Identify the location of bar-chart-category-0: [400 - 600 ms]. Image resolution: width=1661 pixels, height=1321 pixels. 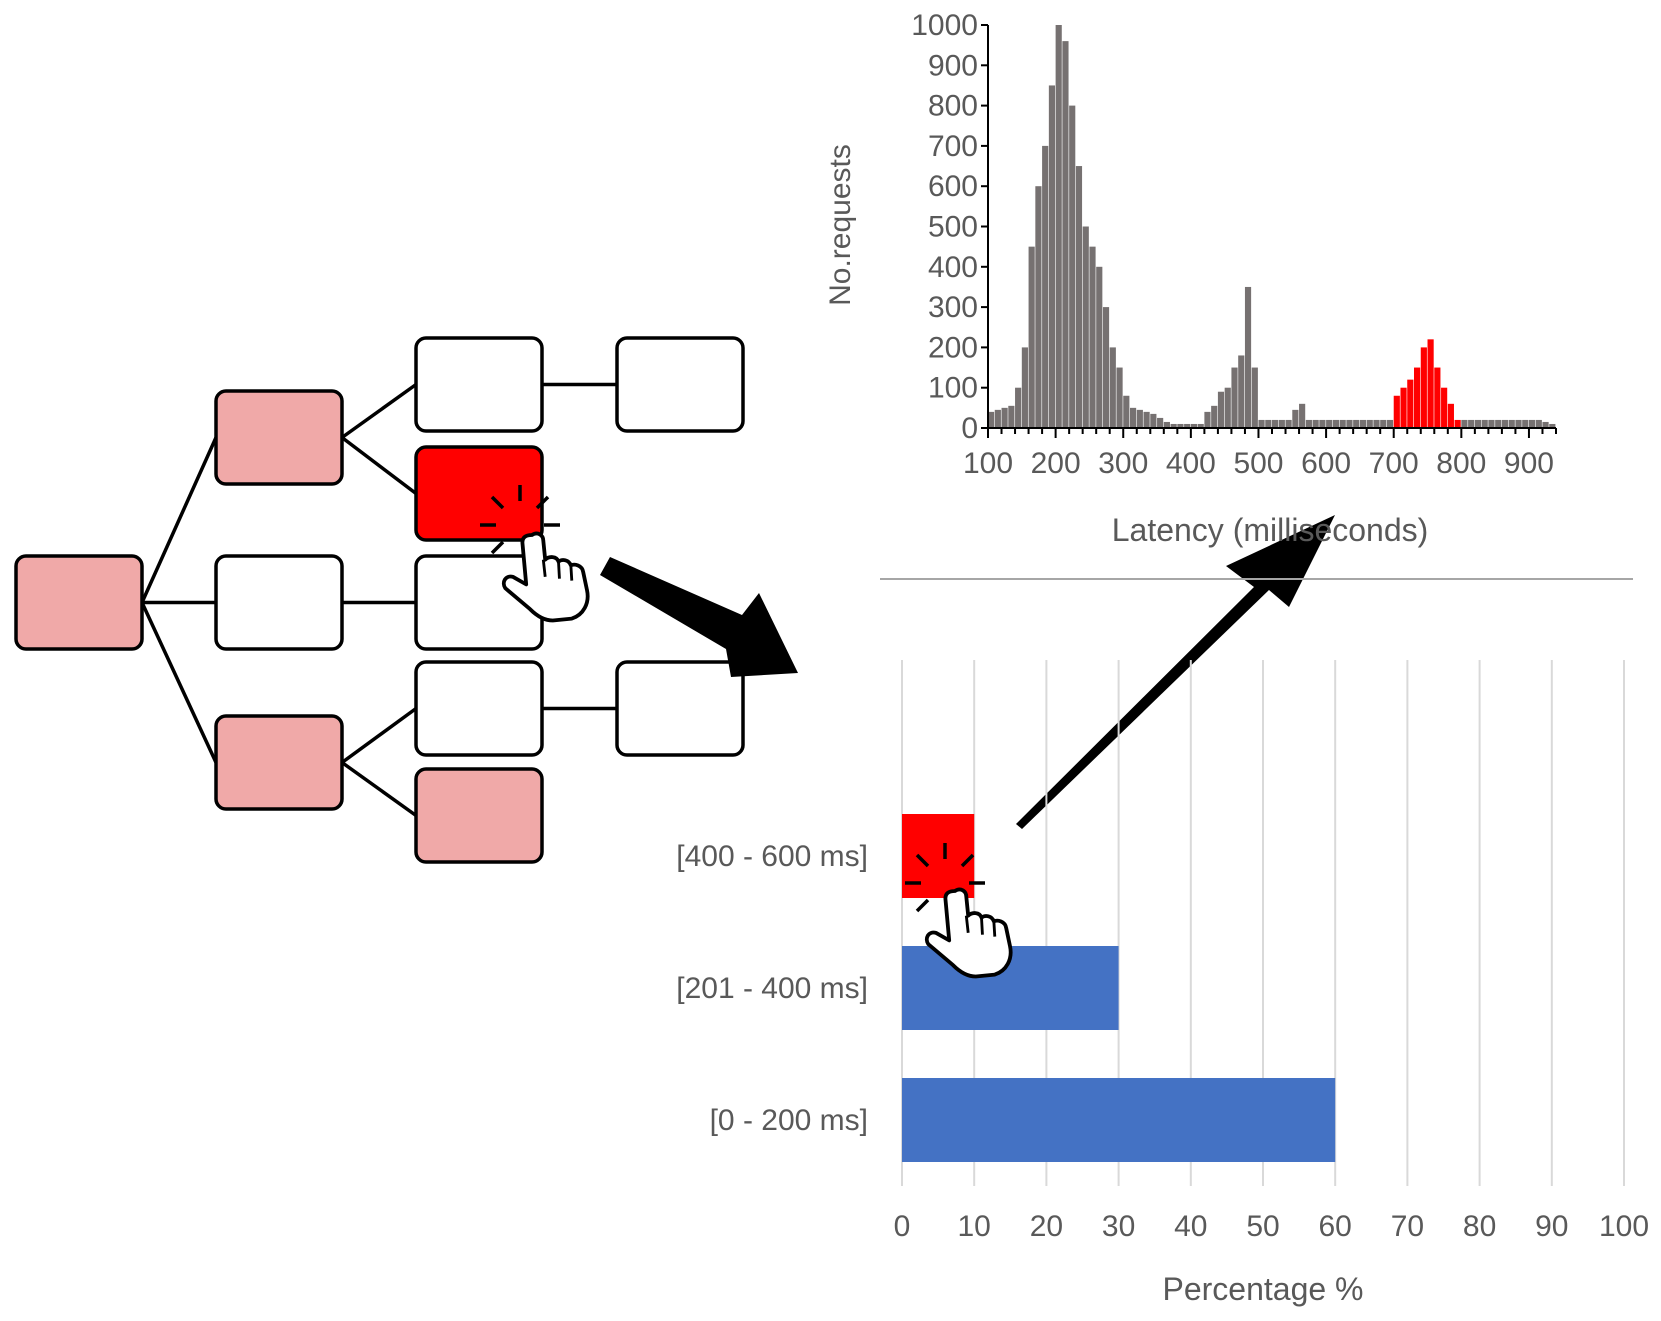
(772, 856).